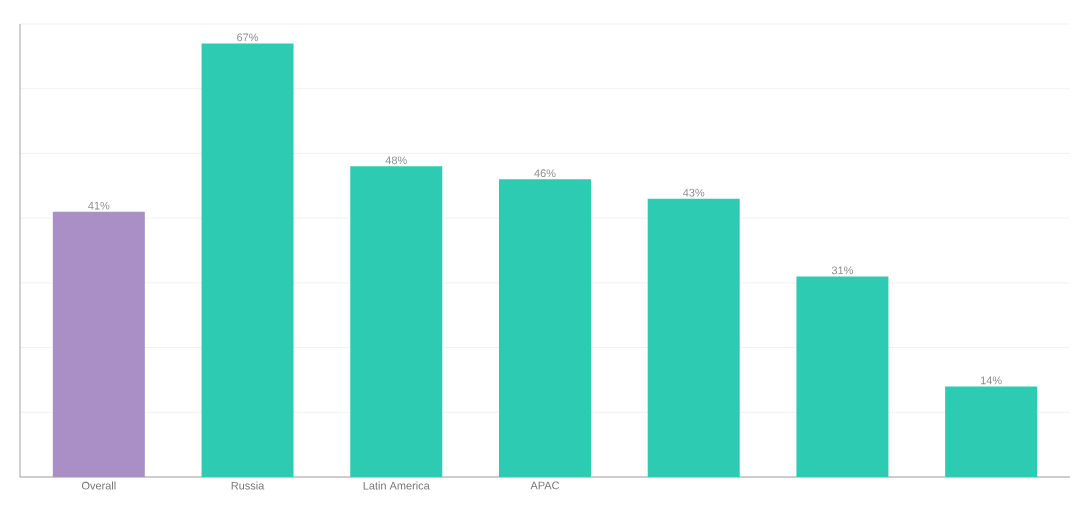 This screenshot has height=518, width=1080. I want to click on data-label: 14%, so click(991, 380).